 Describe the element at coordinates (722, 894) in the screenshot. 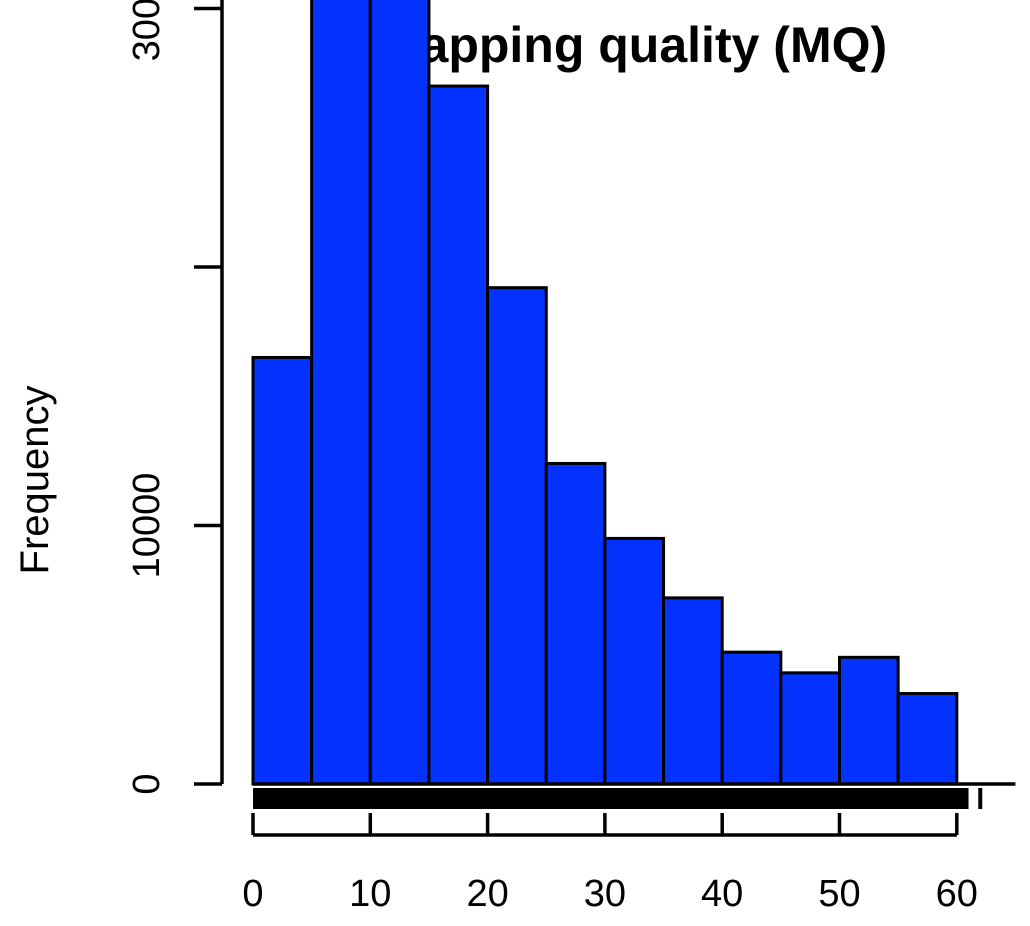

I see `x-tick-label: 40` at that location.